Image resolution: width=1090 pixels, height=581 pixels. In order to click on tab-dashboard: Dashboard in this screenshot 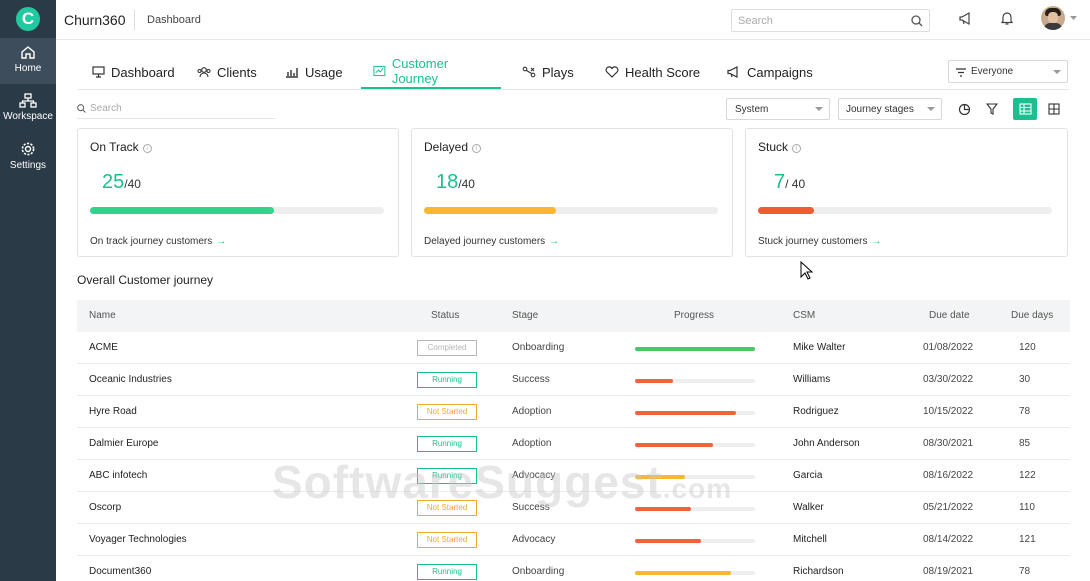, I will do `click(133, 72)`.